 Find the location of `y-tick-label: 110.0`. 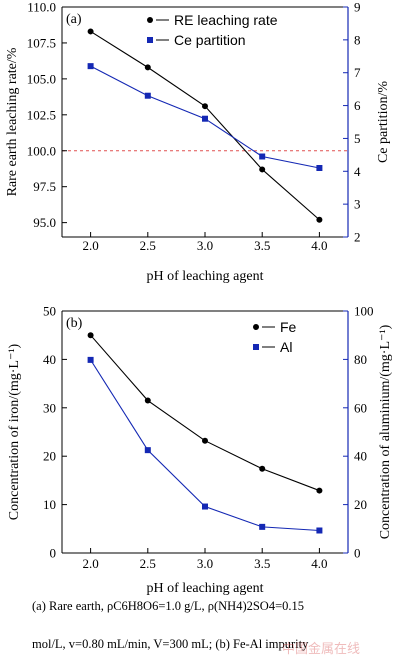

y-tick-label: 110.0 is located at coordinates (41, 7).